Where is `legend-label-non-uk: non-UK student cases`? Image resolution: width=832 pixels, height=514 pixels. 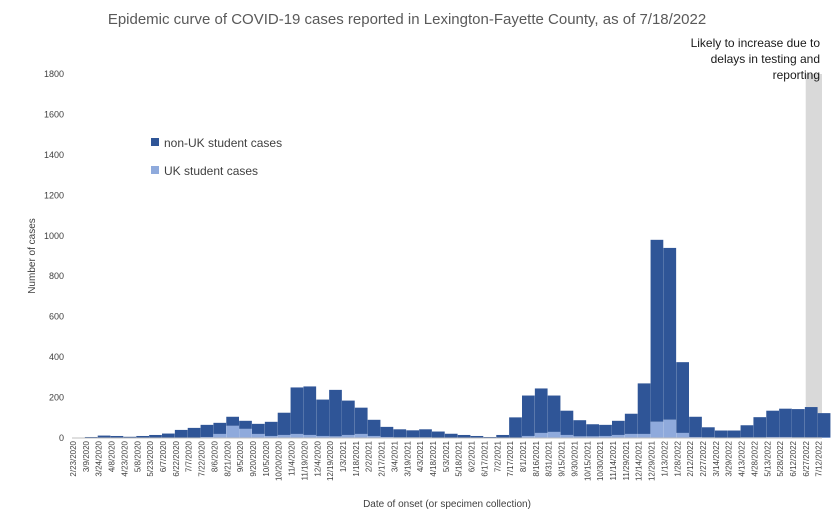
legend-label-non-uk: non-UK student cases is located at coordinates (223, 143).